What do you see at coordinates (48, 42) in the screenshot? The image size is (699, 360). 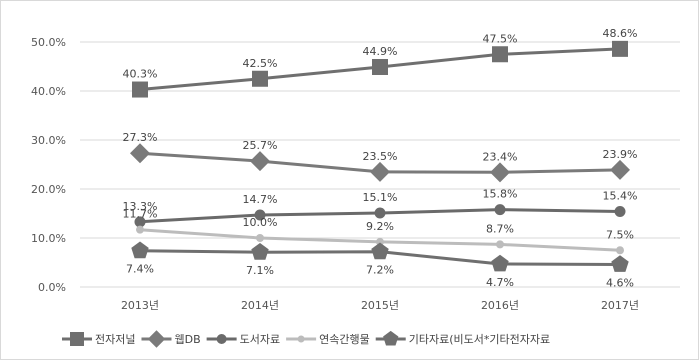 I see `y-tick-label: 50.0%` at bounding box center [48, 42].